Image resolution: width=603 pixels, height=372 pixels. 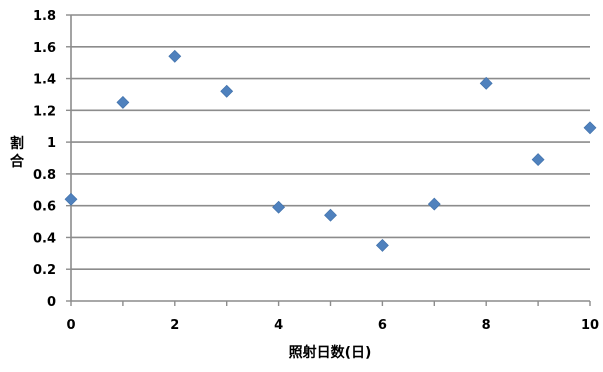 What do you see at coordinates (44, 48) in the screenshot?
I see `y-tick-label: 1.6` at bounding box center [44, 48].